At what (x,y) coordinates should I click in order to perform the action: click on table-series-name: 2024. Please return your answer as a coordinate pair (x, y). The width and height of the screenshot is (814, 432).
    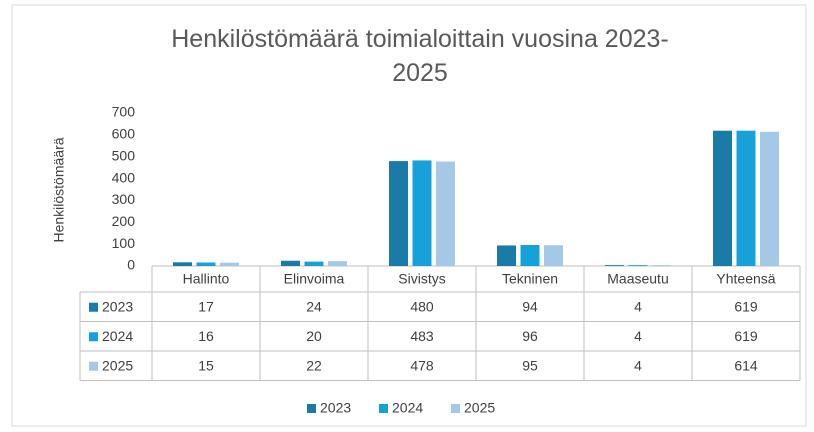
    Looking at the image, I should click on (117, 336).